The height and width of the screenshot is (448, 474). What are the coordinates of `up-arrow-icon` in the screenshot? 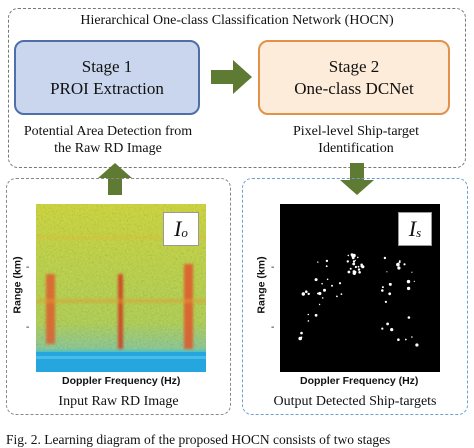 It's located at (115, 179).